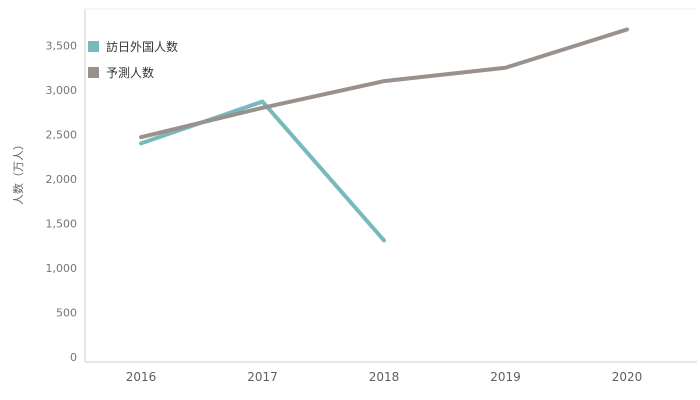 This screenshot has height=400, width=700. I want to click on y-axis-title: 人数（万人）, so click(18, 172).